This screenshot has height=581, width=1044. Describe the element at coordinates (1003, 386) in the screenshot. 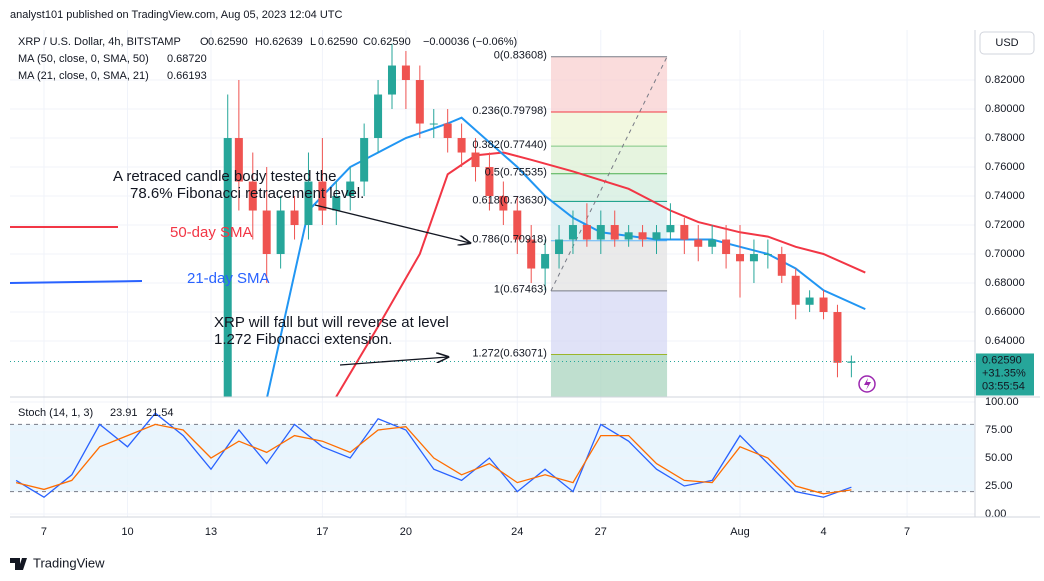

I see `bar-countdown: 03:55:54` at that location.